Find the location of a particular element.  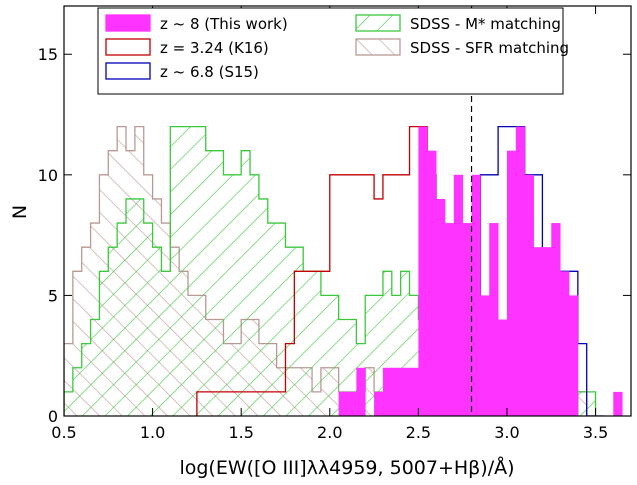

y-axis-label: N is located at coordinates (20, 212).